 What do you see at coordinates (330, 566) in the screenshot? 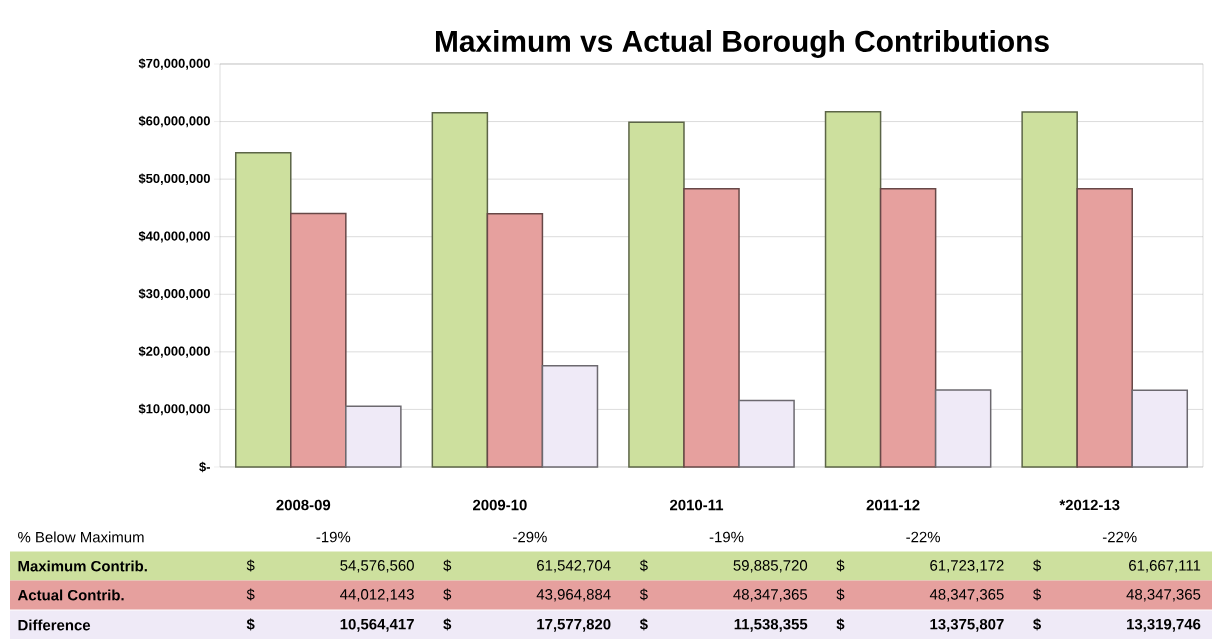
I see `text: $ 54,576,560` at bounding box center [330, 566].